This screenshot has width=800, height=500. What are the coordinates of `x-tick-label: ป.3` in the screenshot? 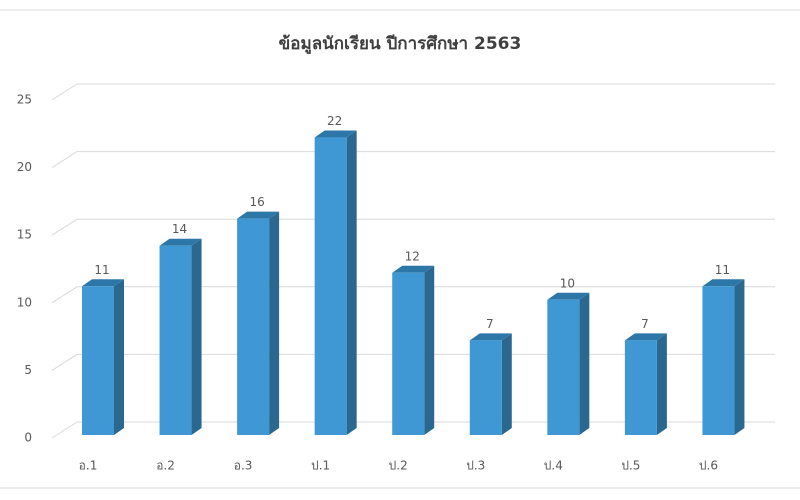 It's located at (475, 466).